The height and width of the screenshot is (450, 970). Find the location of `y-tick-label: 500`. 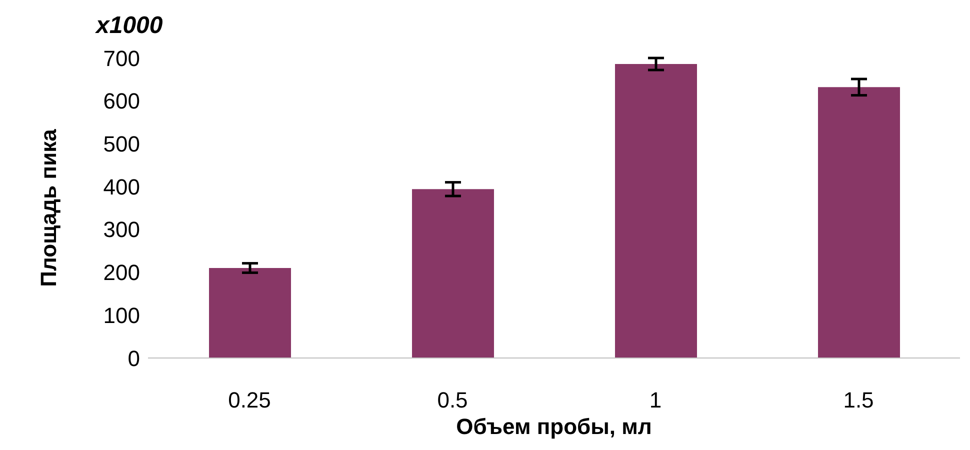

y-tick-label: 500 is located at coordinates (121, 144).